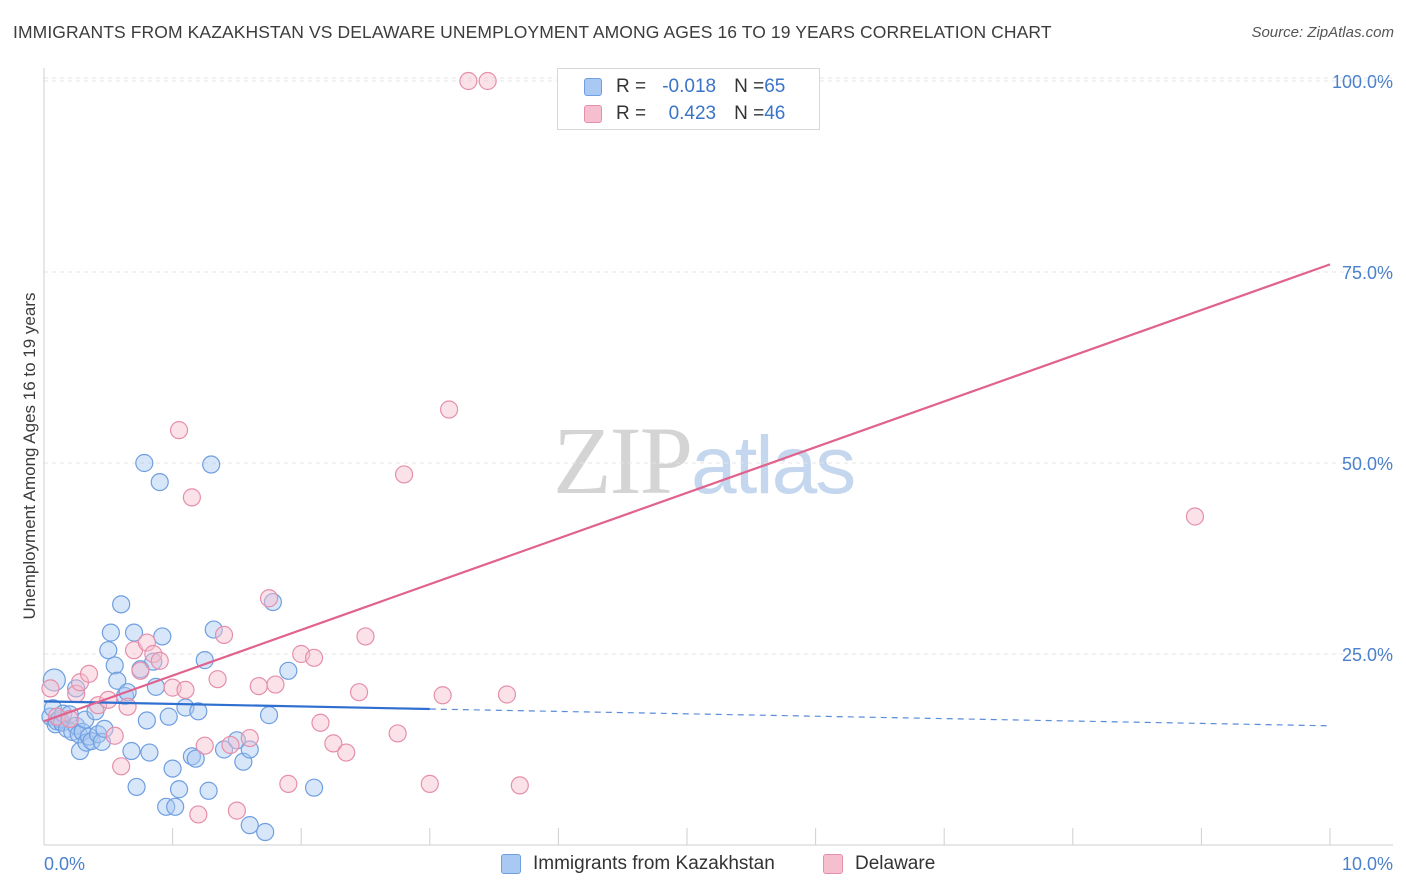 The width and height of the screenshot is (1406, 892). I want to click on legend-n-value-kazakhstan: 65, so click(775, 86).